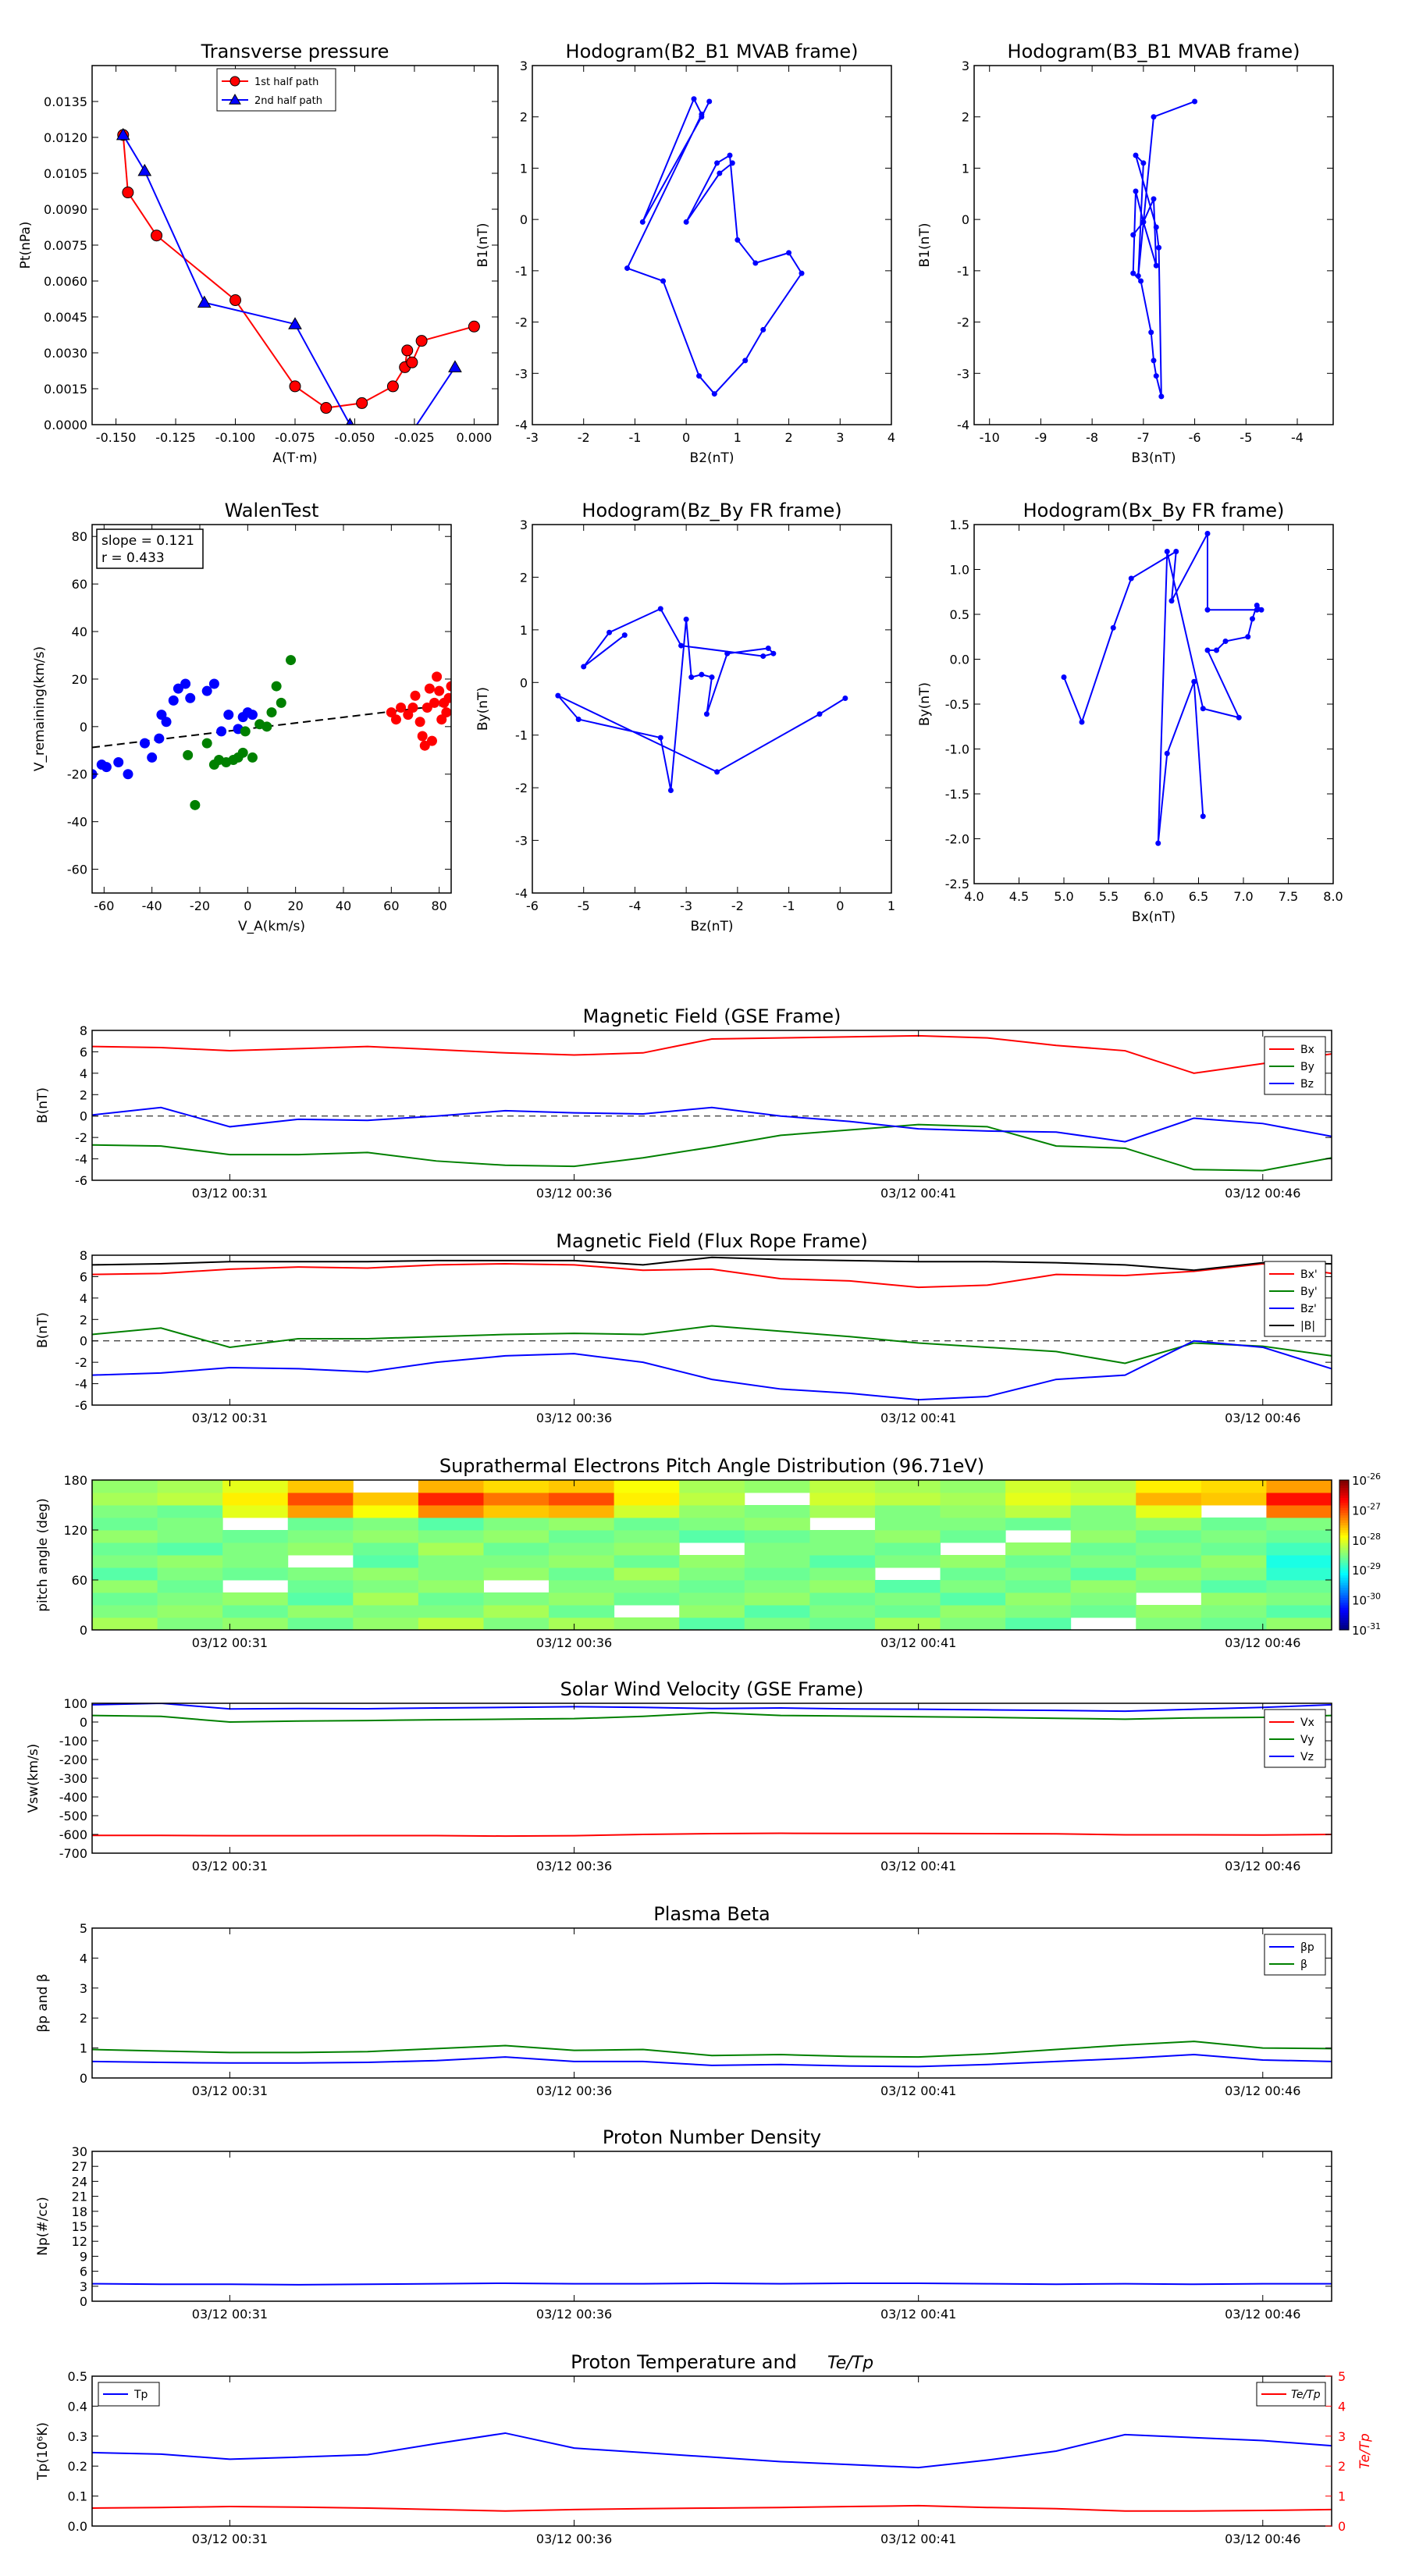  Describe the element at coordinates (1040, 437) in the screenshot. I see `x-tick-label: -9` at that location.